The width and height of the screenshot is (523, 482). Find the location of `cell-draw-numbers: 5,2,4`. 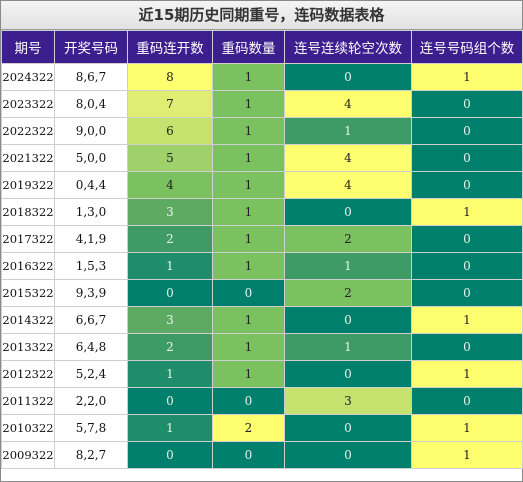

cell-draw-numbers: 5,2,4 is located at coordinates (91, 374).